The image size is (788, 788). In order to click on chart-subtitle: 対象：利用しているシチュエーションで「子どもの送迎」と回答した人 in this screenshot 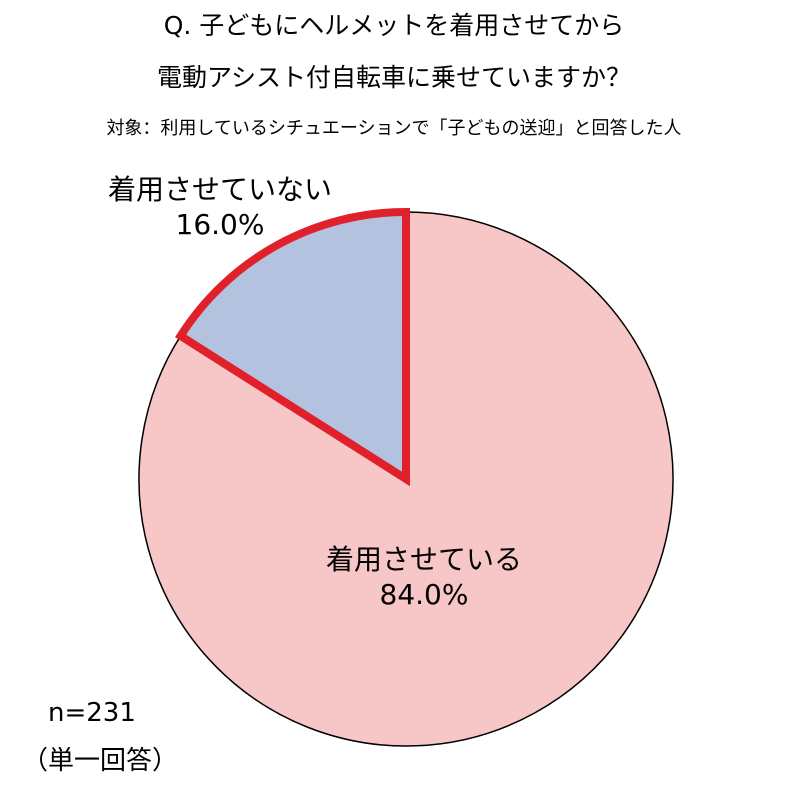, I will do `click(394, 128)`.